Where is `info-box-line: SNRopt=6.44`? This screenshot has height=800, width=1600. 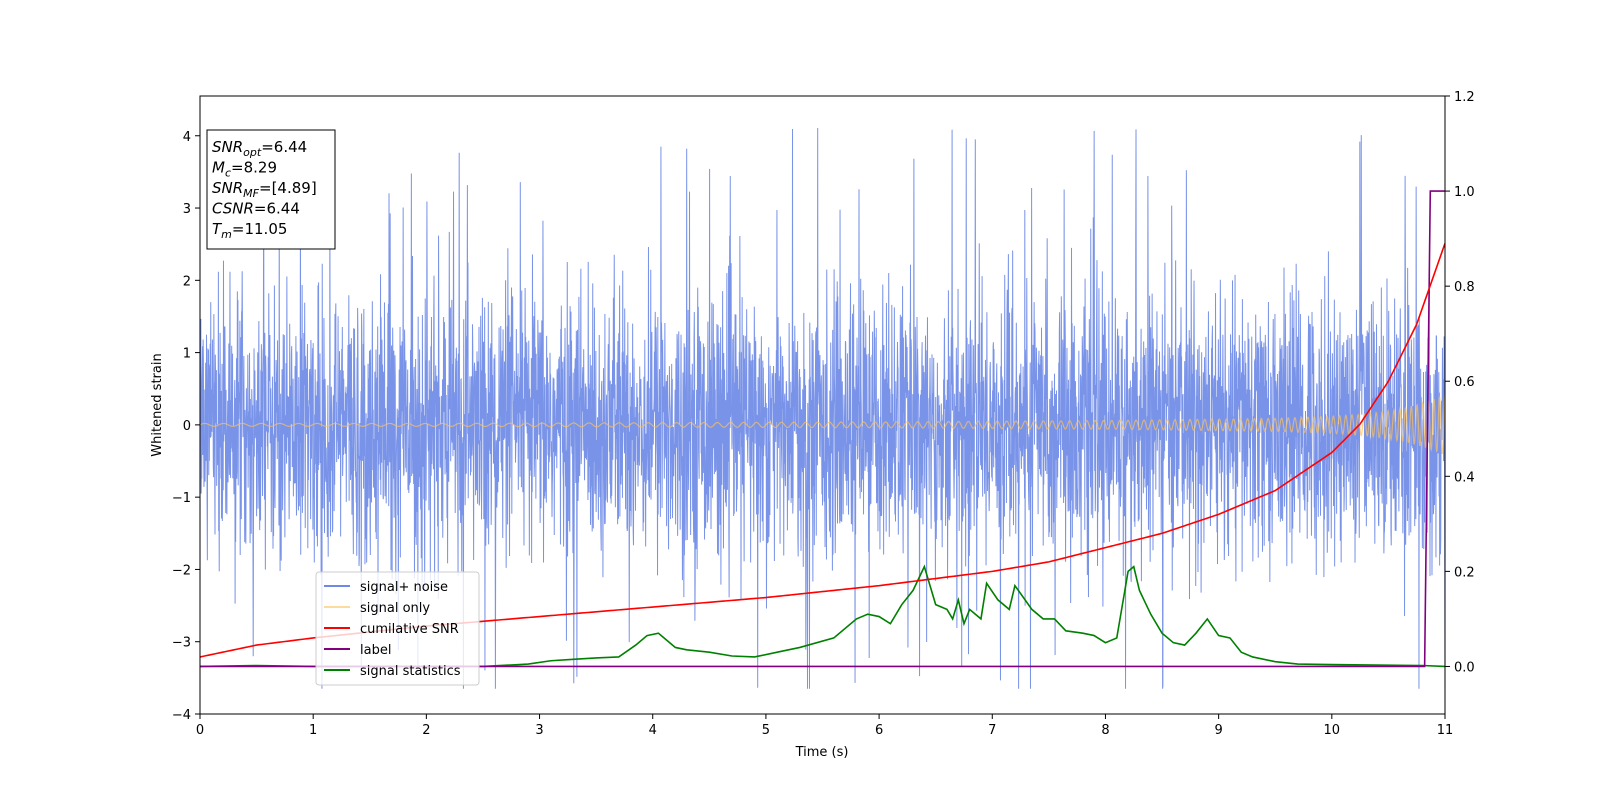
info-box-line: SNRopt=6.44 is located at coordinates (259, 148).